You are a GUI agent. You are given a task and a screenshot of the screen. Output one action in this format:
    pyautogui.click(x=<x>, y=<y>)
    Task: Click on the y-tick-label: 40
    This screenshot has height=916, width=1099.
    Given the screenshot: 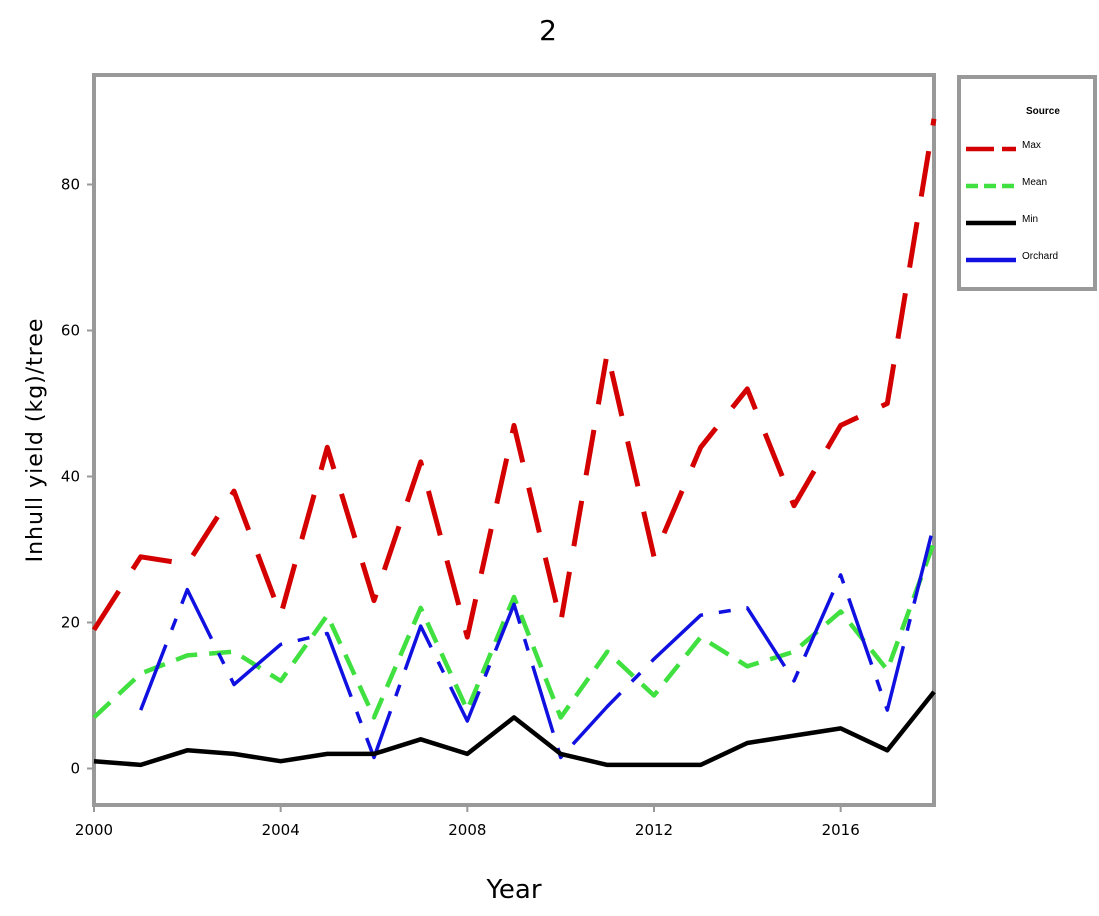 What is the action you would take?
    pyautogui.click(x=70, y=477)
    